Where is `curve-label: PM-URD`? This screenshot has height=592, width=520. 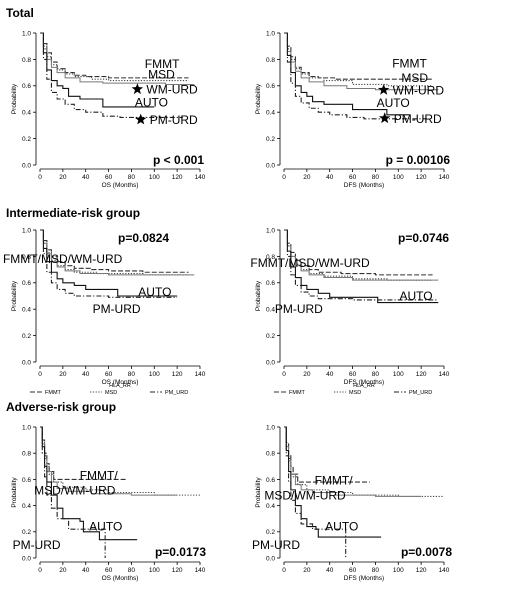
curve-label: PM-URD is located at coordinates (276, 545).